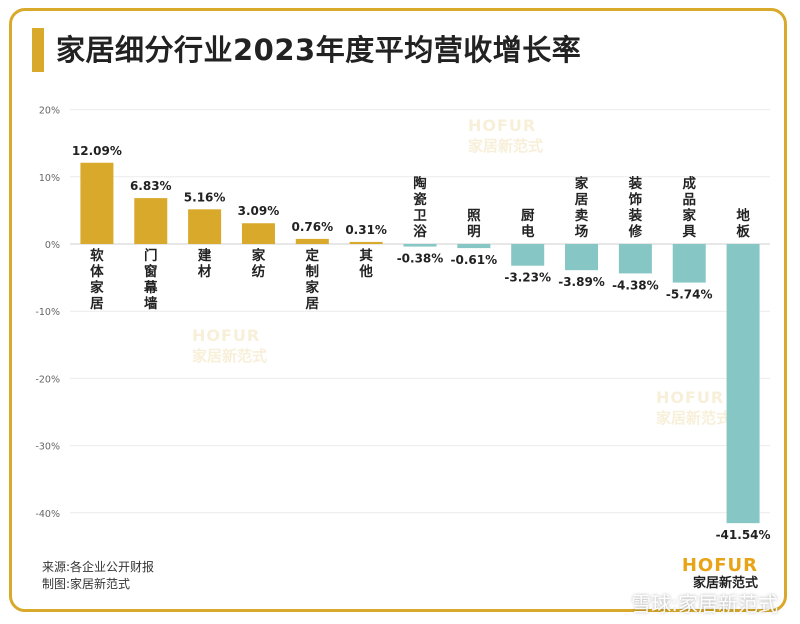 This screenshot has height=624, width=800. What do you see at coordinates (47, 514) in the screenshot?
I see `y-tick-label: -40%` at bounding box center [47, 514].